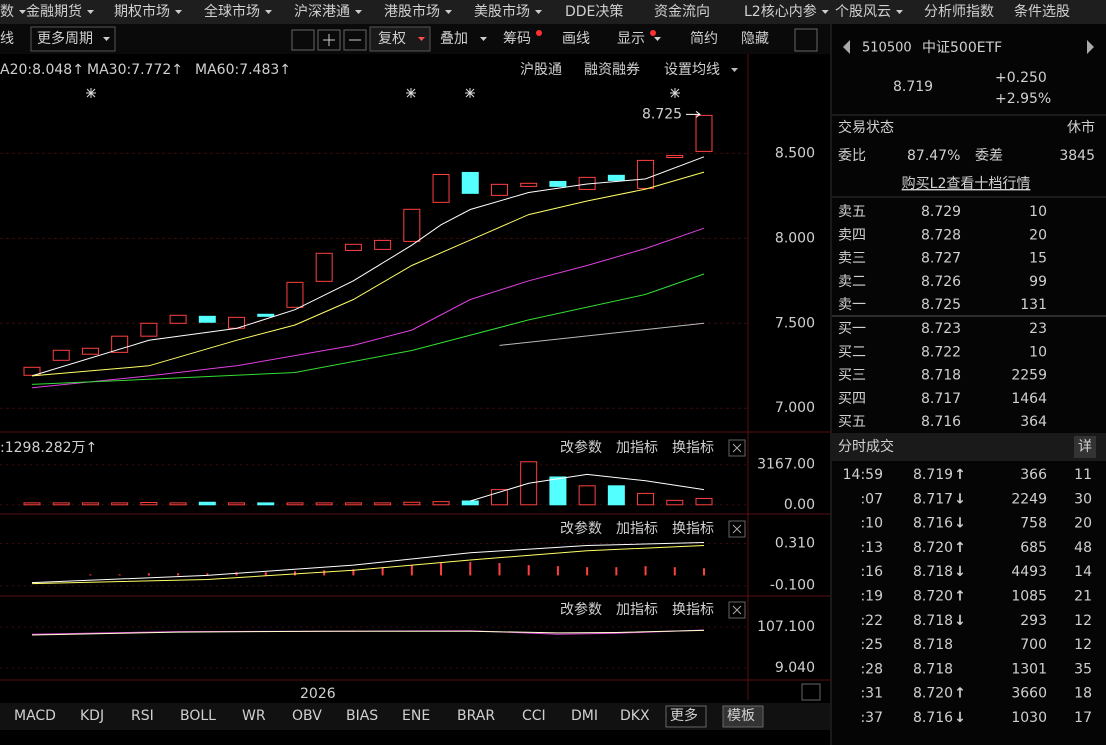 The image size is (1106, 745). I want to click on tab: CCI, so click(534, 716).